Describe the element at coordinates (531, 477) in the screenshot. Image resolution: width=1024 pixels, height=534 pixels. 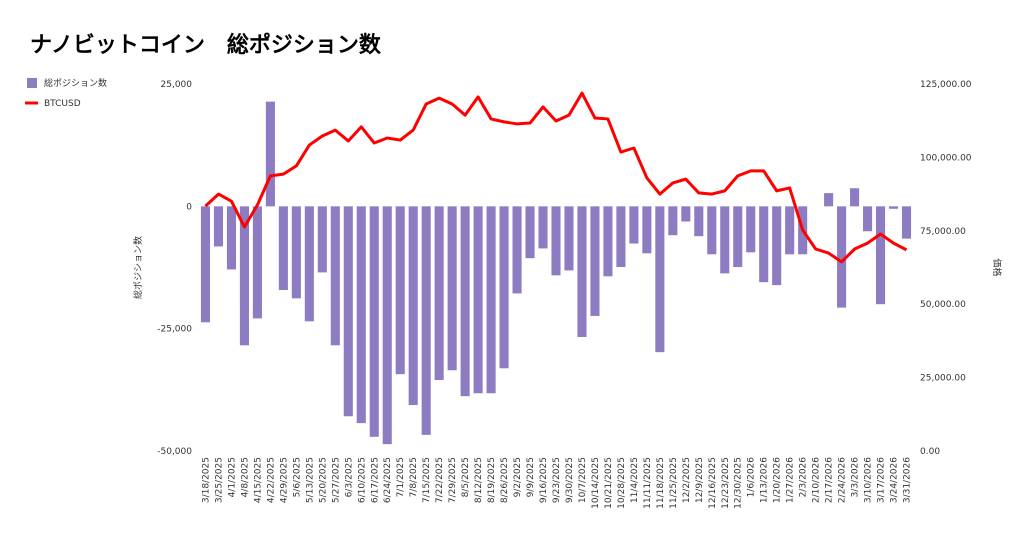
I see `x-tick-label: 9/9/2025` at that location.